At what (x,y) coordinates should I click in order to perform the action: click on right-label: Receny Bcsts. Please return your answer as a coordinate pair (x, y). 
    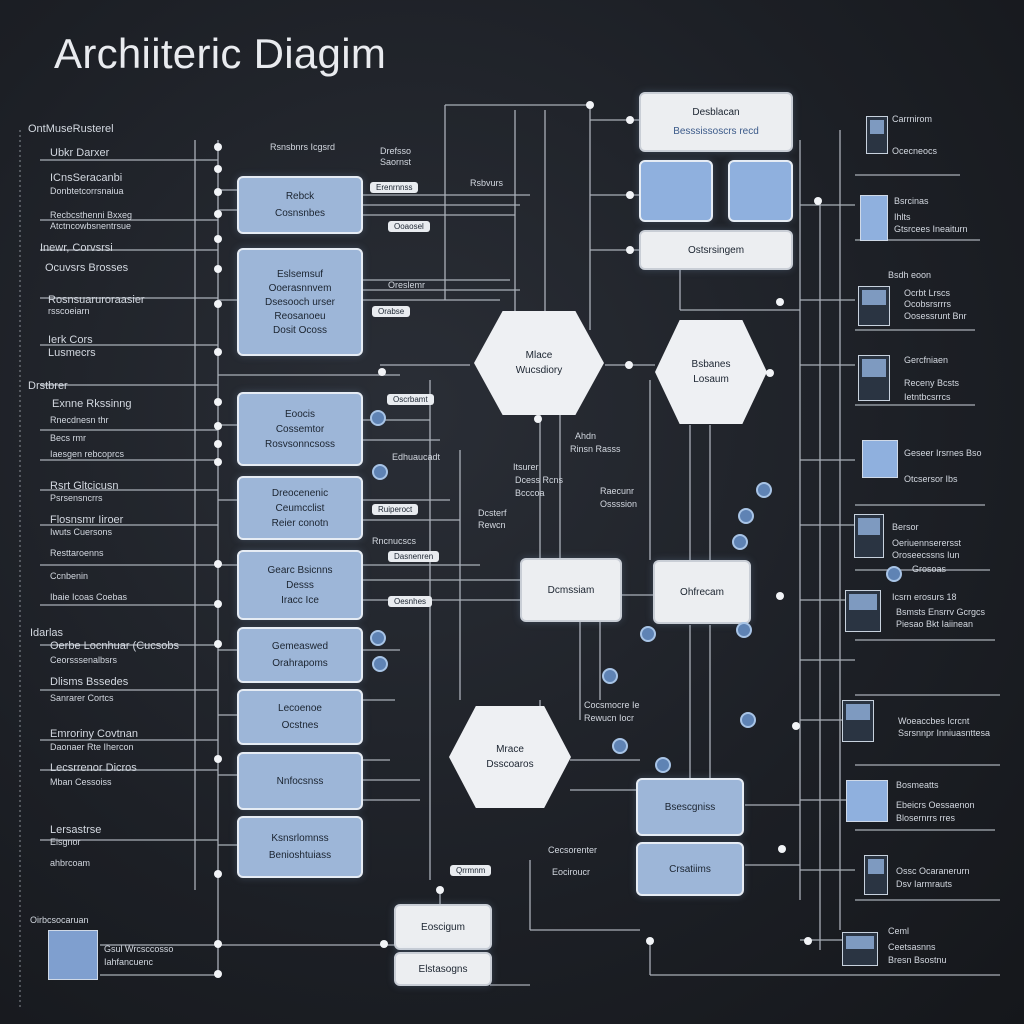
    Looking at the image, I should click on (932, 383).